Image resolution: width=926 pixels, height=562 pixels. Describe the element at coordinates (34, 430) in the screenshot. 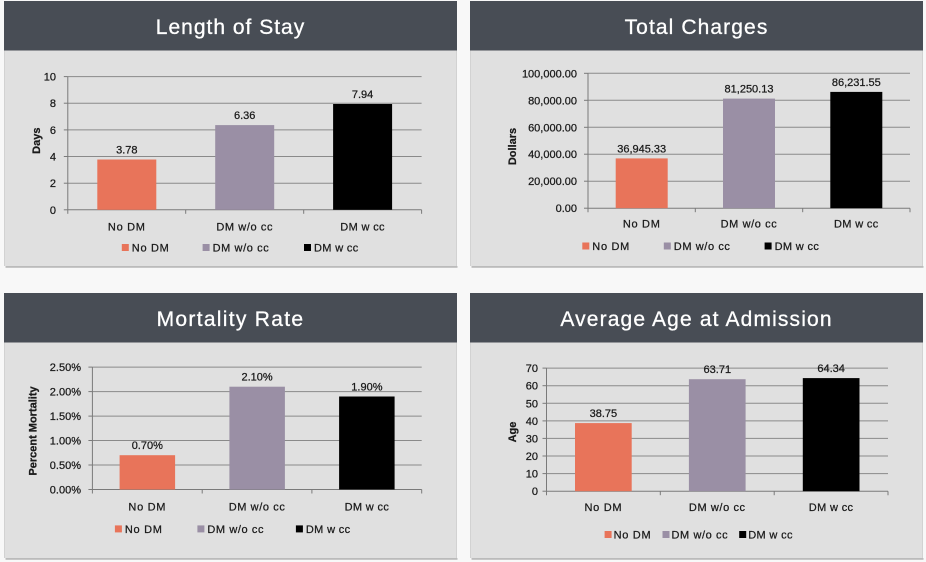

I see `svg-text: Percent Mortality` at that location.